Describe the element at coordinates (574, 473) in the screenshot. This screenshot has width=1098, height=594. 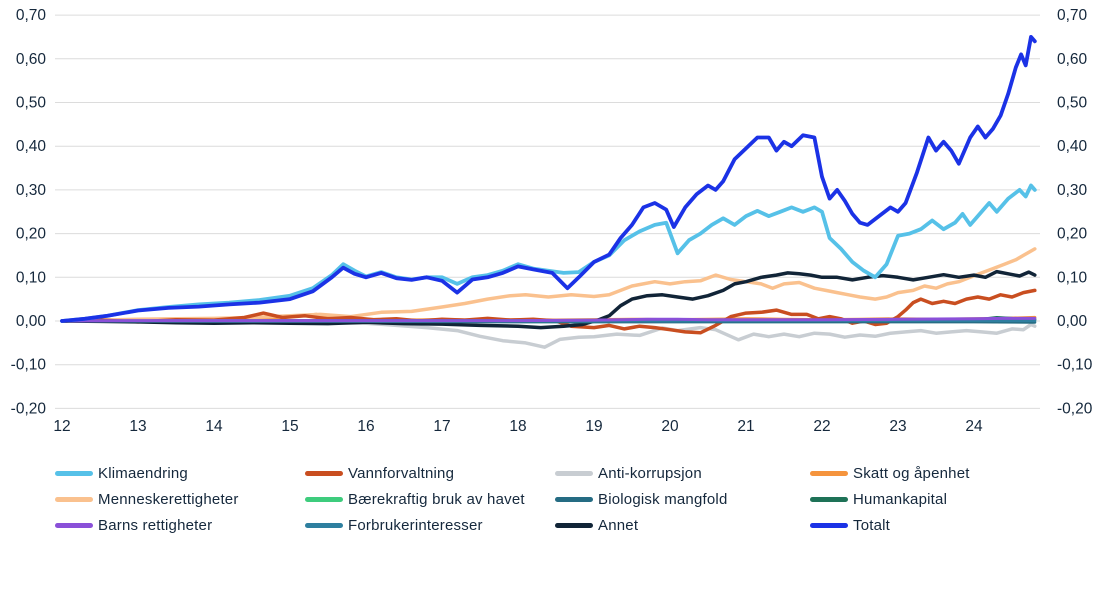
I see `legend-swatch-anti-korrupsjon` at that location.